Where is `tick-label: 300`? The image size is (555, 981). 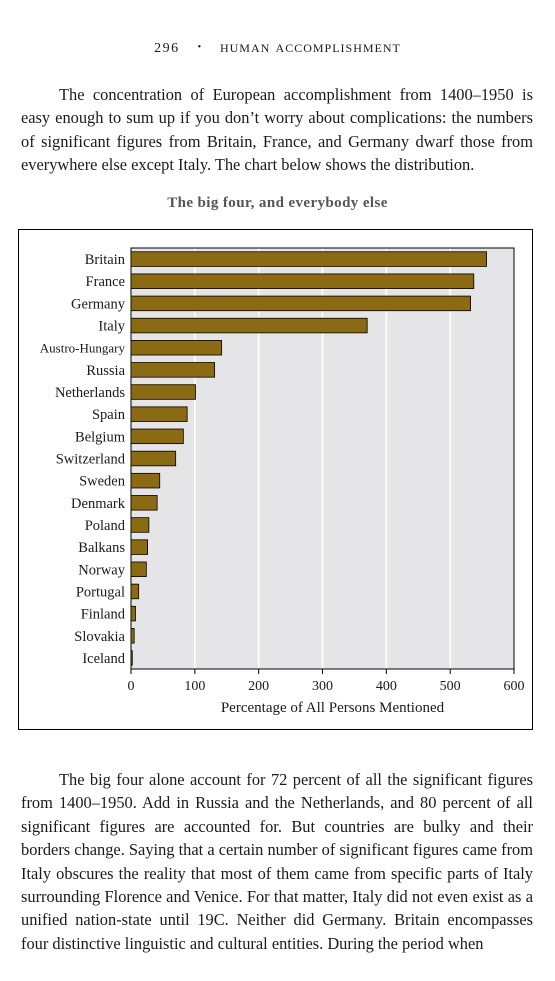 tick-label: 300 is located at coordinates (322, 686).